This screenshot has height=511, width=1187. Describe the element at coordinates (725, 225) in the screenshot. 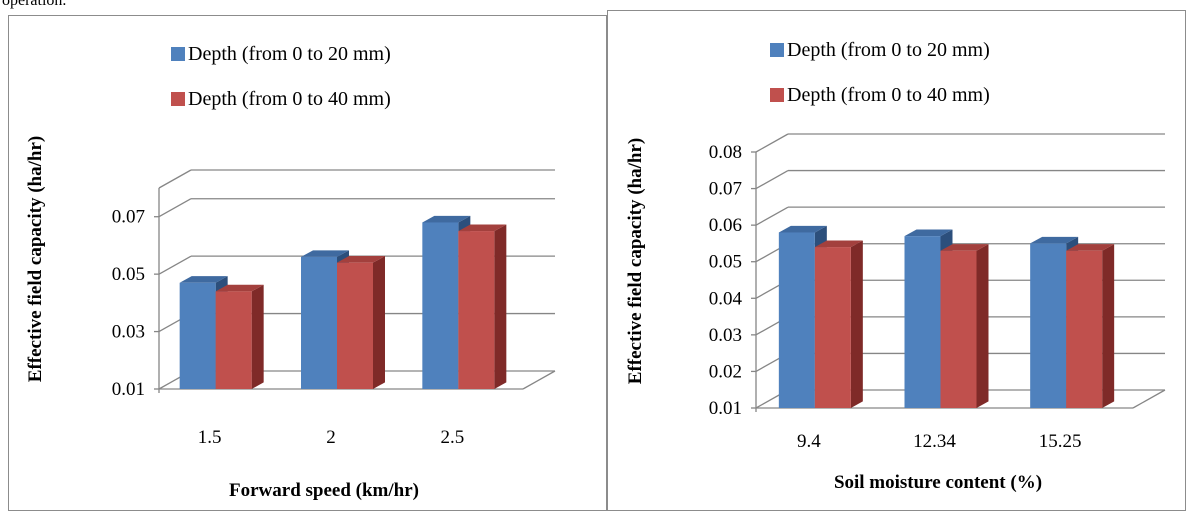

I see `y-tick-label: 0.06` at that location.